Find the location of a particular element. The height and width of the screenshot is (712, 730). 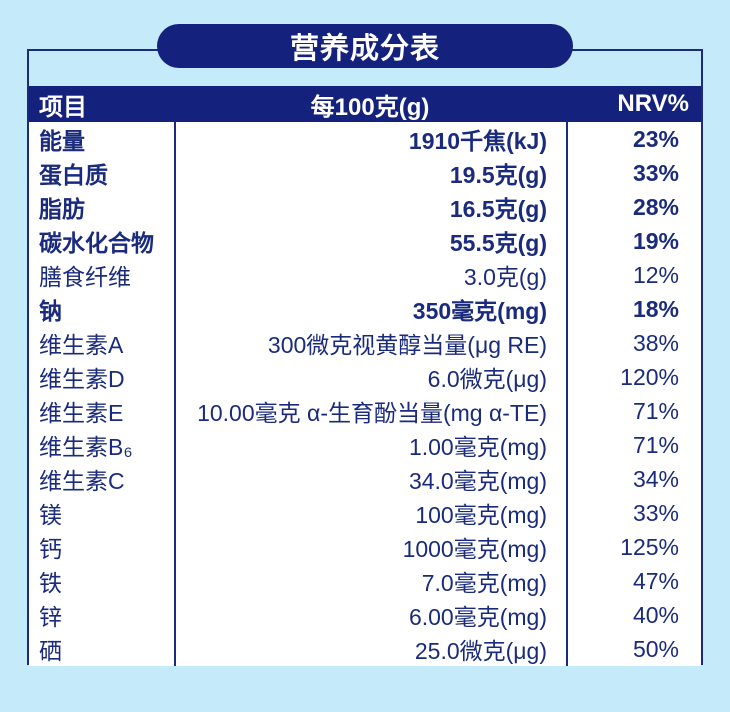

nutrient-amount: 6.00毫克(mg) is located at coordinates (370, 615).